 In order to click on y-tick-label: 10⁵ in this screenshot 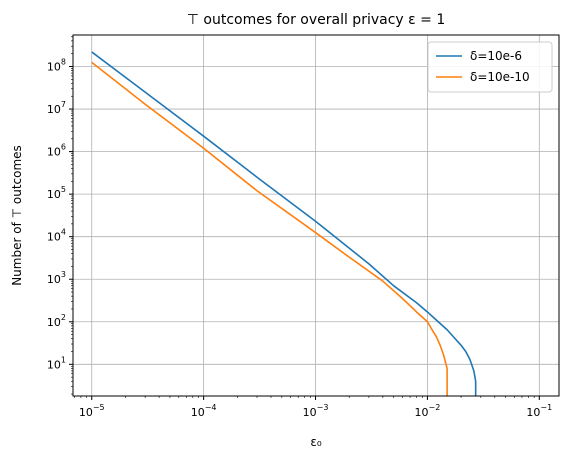, I will do `click(56, 193)`.